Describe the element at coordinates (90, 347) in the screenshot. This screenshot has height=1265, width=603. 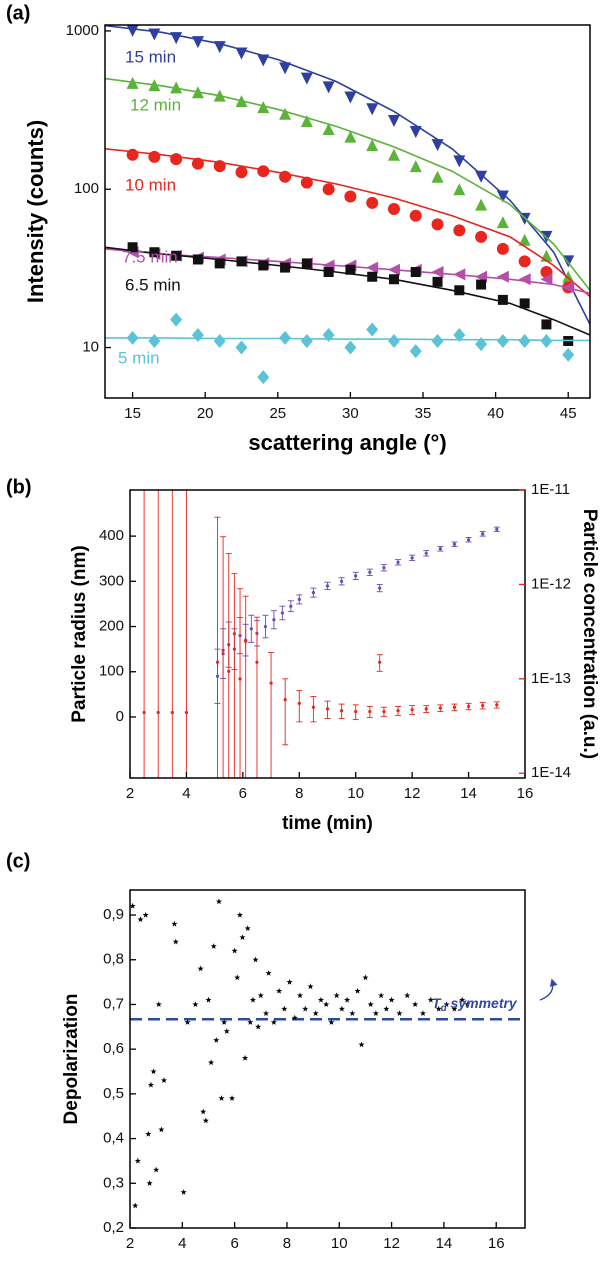
I see `y-tick-label: 10` at that location.